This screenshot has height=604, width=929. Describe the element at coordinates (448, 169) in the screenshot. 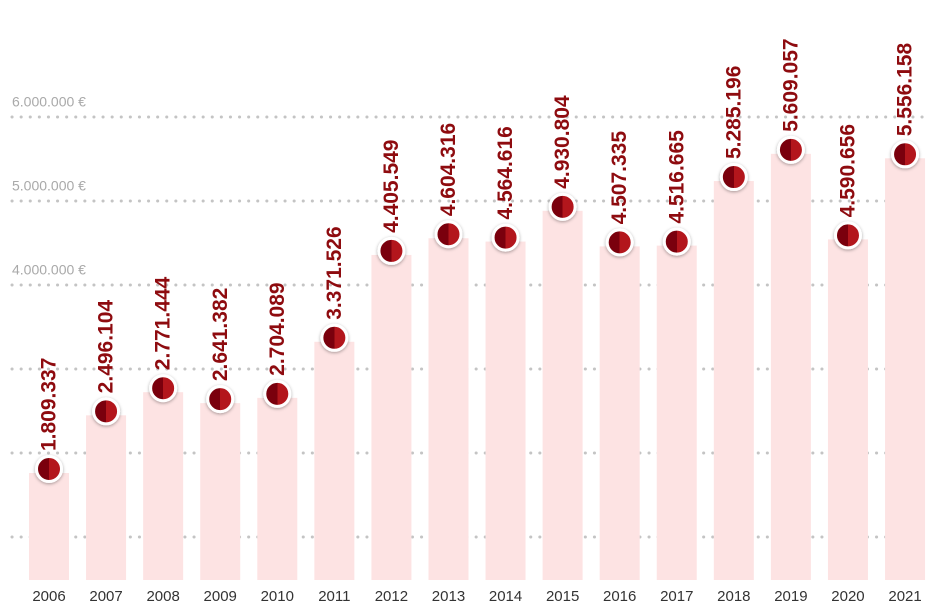

I see `value-label: 4.604.316` at that location.